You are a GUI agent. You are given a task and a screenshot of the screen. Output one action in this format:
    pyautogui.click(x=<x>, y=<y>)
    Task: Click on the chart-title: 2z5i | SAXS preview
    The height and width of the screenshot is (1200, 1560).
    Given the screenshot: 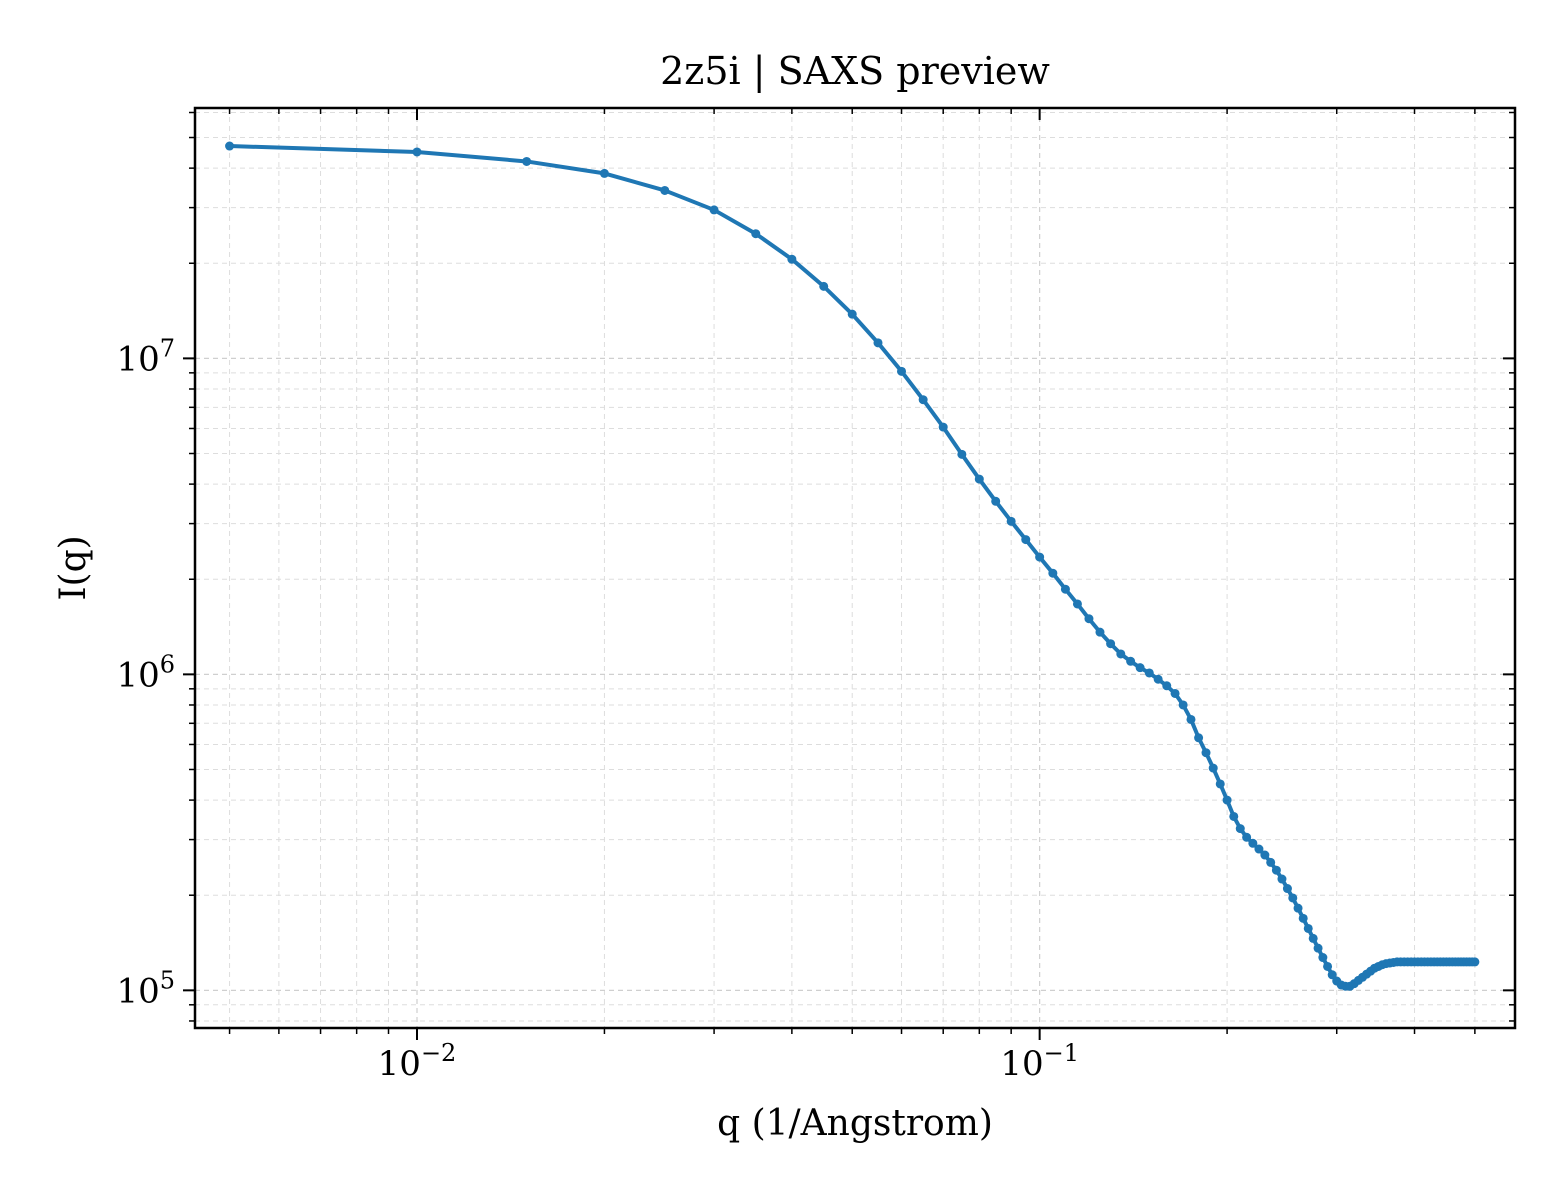 What is the action you would take?
    pyautogui.click(x=855, y=71)
    